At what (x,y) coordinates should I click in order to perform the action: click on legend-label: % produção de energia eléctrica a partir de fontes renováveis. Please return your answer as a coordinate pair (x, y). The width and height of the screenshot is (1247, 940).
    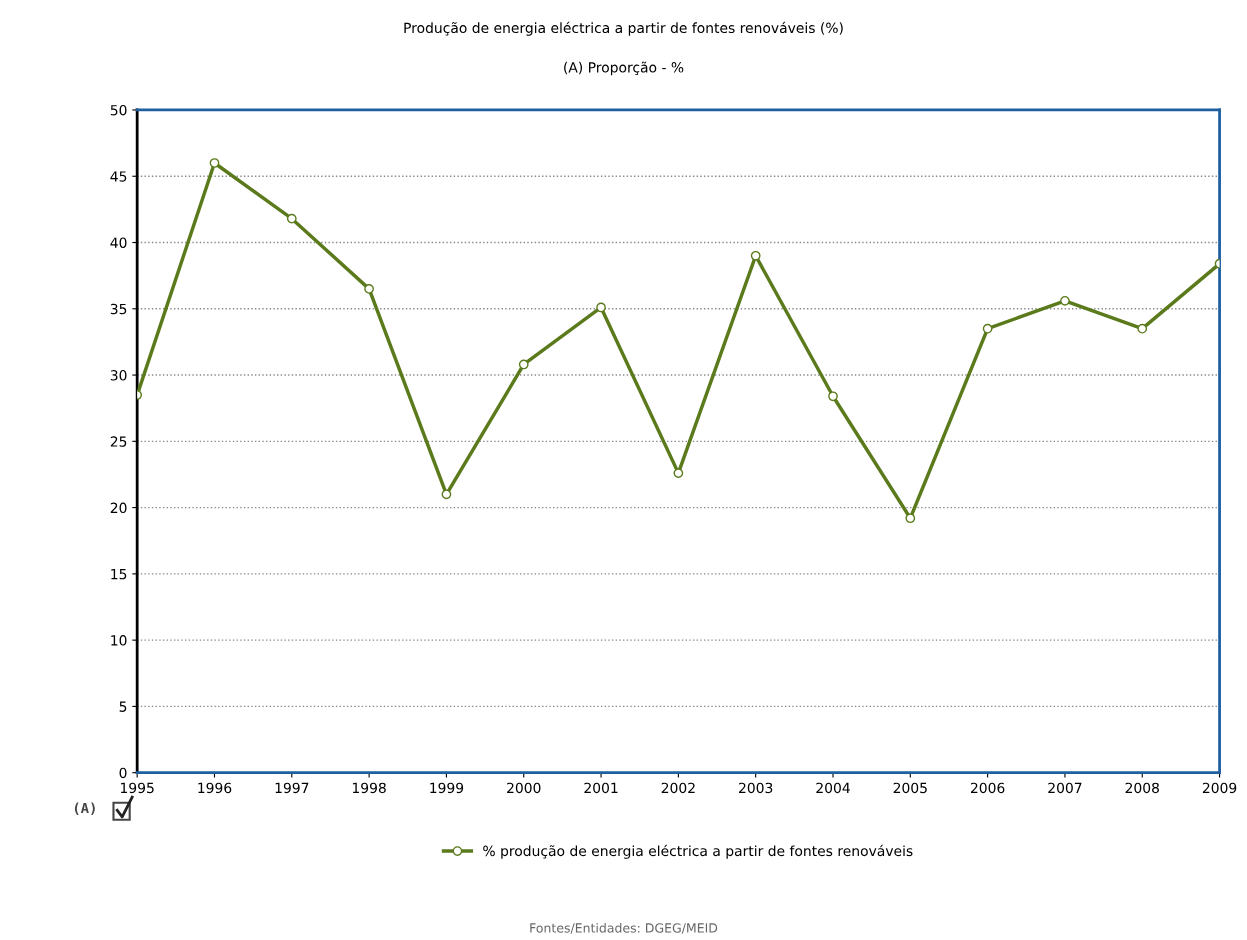
    Looking at the image, I should click on (698, 851).